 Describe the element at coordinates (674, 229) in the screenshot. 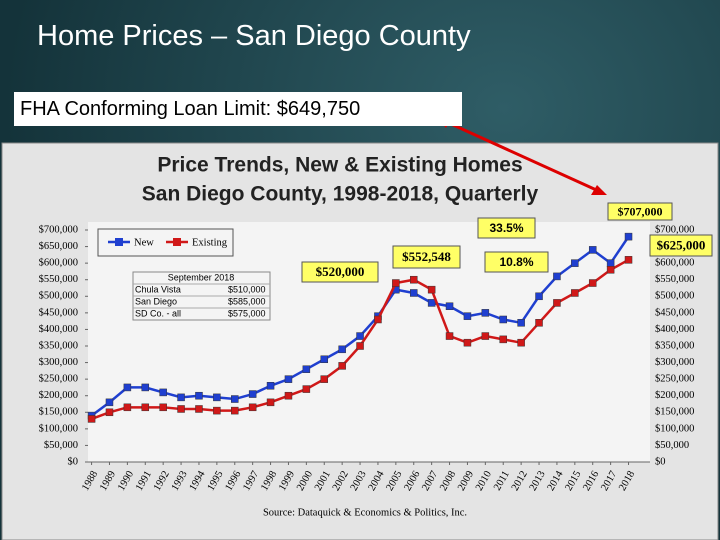

I see `y2-tick-label: $700,000` at that location.